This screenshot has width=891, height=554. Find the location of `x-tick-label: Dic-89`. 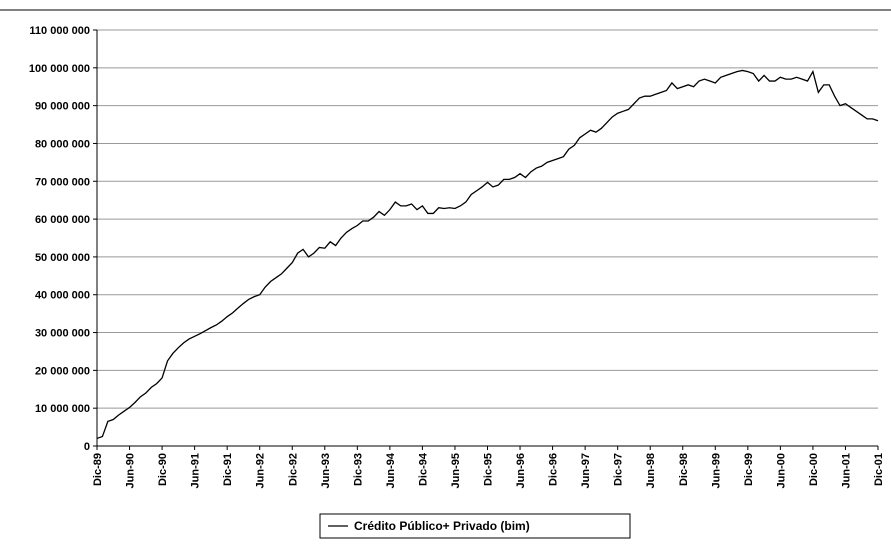

x-tick-label: Dic-89 is located at coordinates (98, 469).